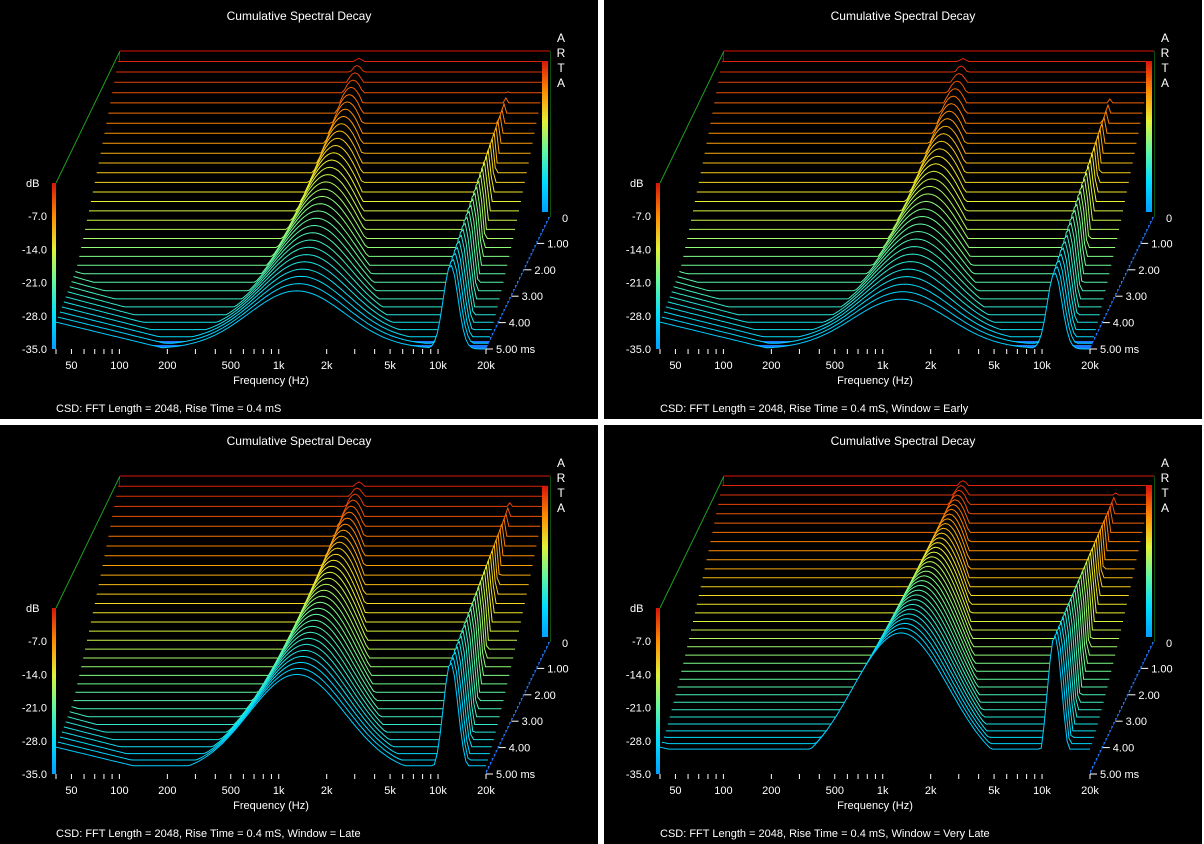  Describe the element at coordinates (1165, 478) in the screenshot. I see `svg-text: R` at that location.